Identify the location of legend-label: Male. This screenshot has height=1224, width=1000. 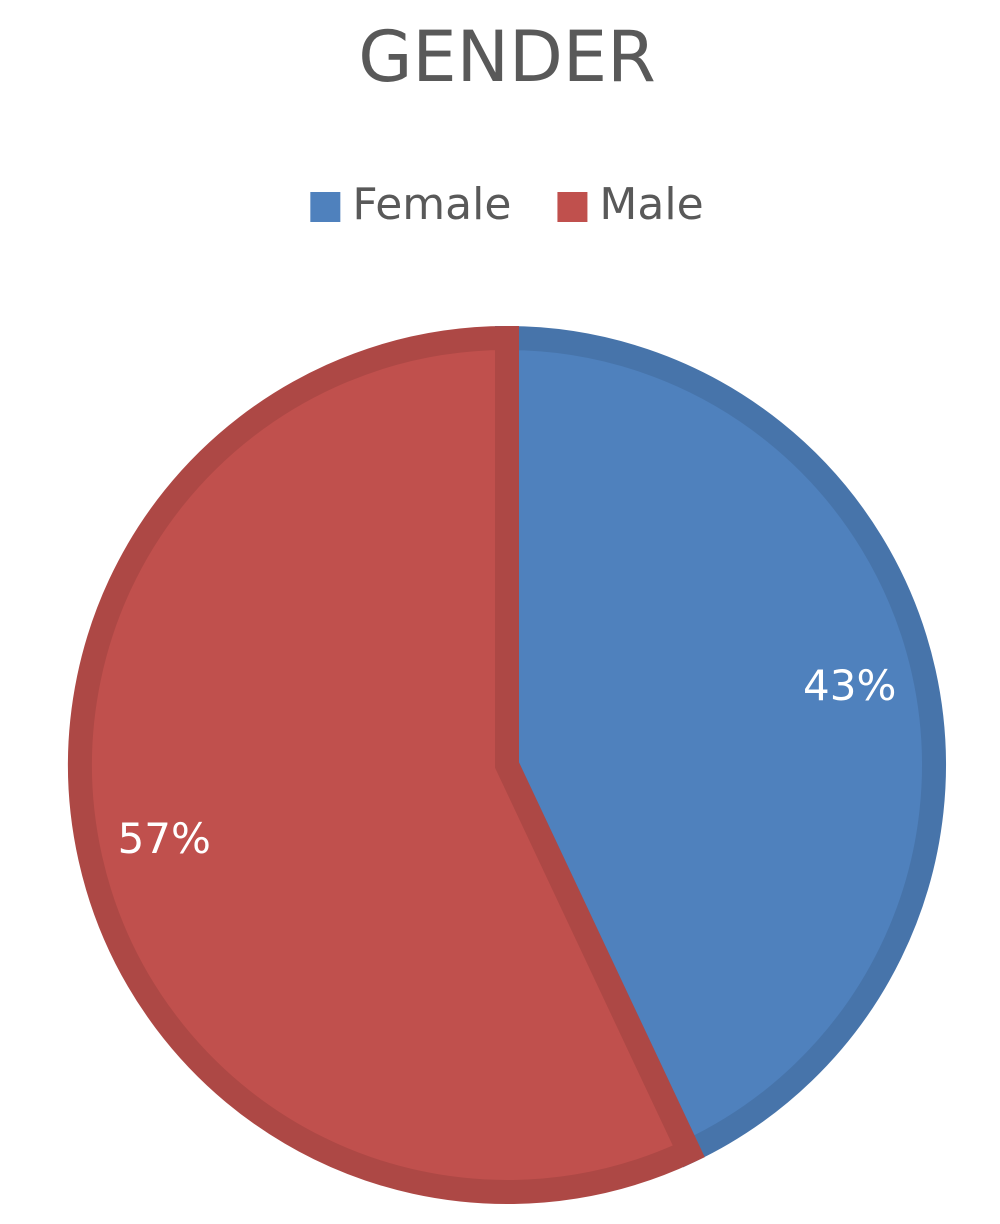
(651, 204).